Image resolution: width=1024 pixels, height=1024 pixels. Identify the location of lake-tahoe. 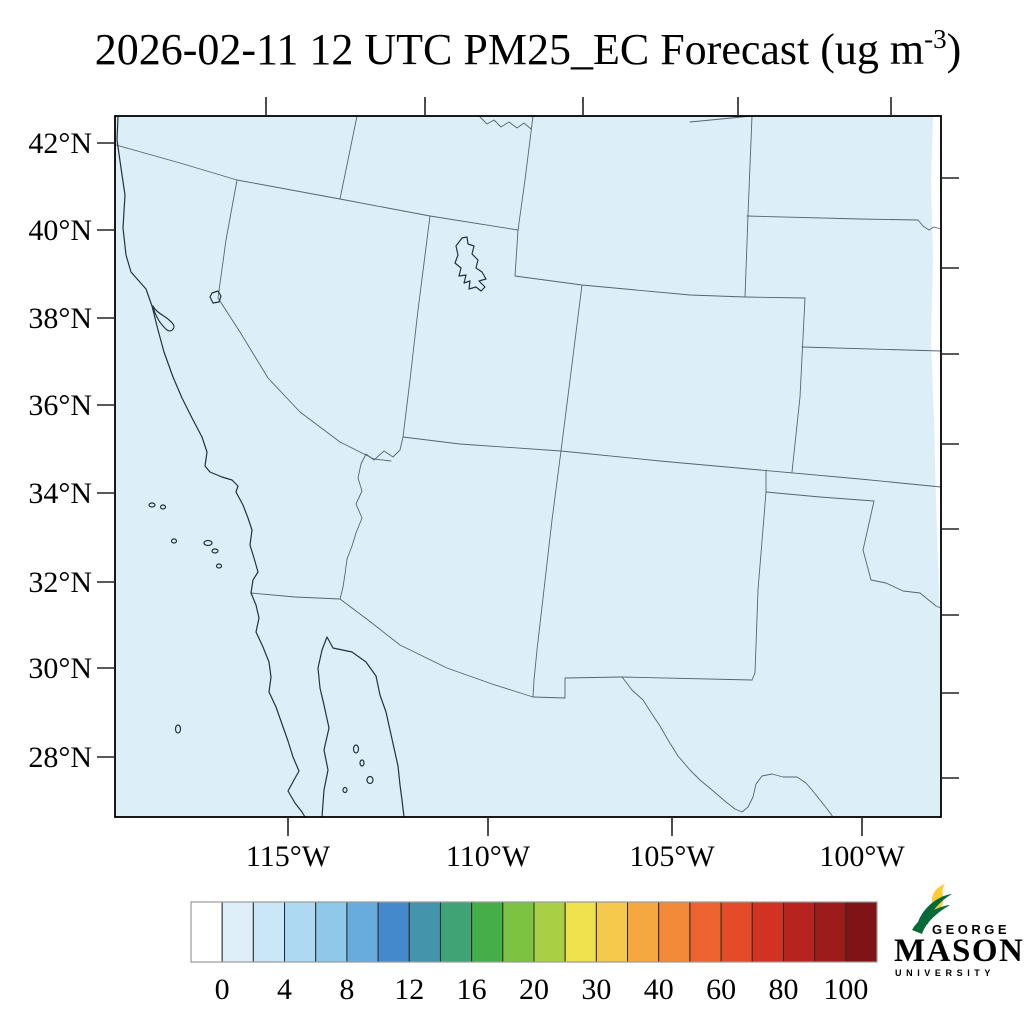
(215, 297).